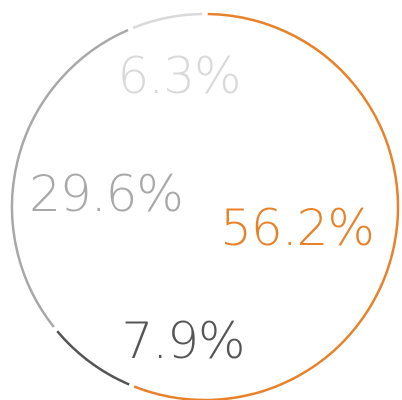 The image size is (402, 400). Describe the element at coordinates (178, 76) in the screenshot. I see `slice-label-3: 6.3%` at that location.